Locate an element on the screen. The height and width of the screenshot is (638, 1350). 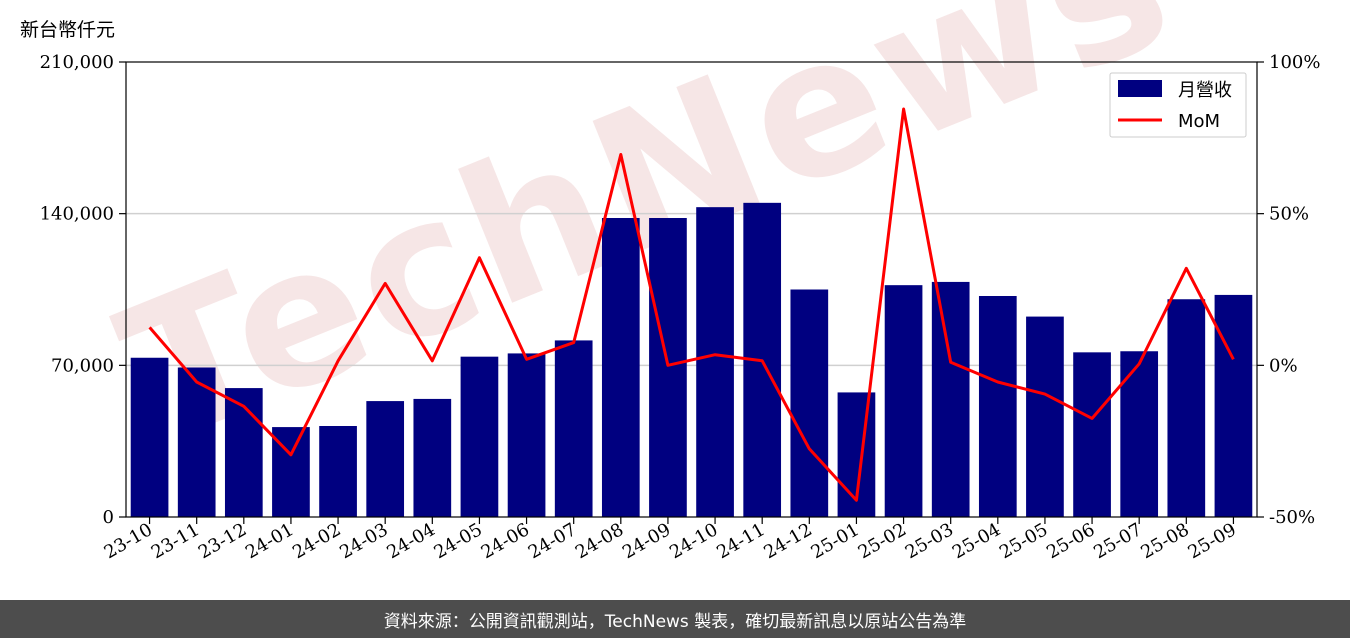
legend-label-revenue: 月營收 is located at coordinates (1205, 90).